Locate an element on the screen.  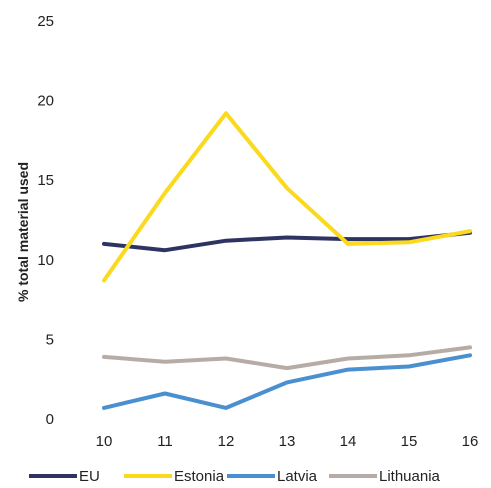
x-tick-label: 14 is located at coordinates (348, 441).